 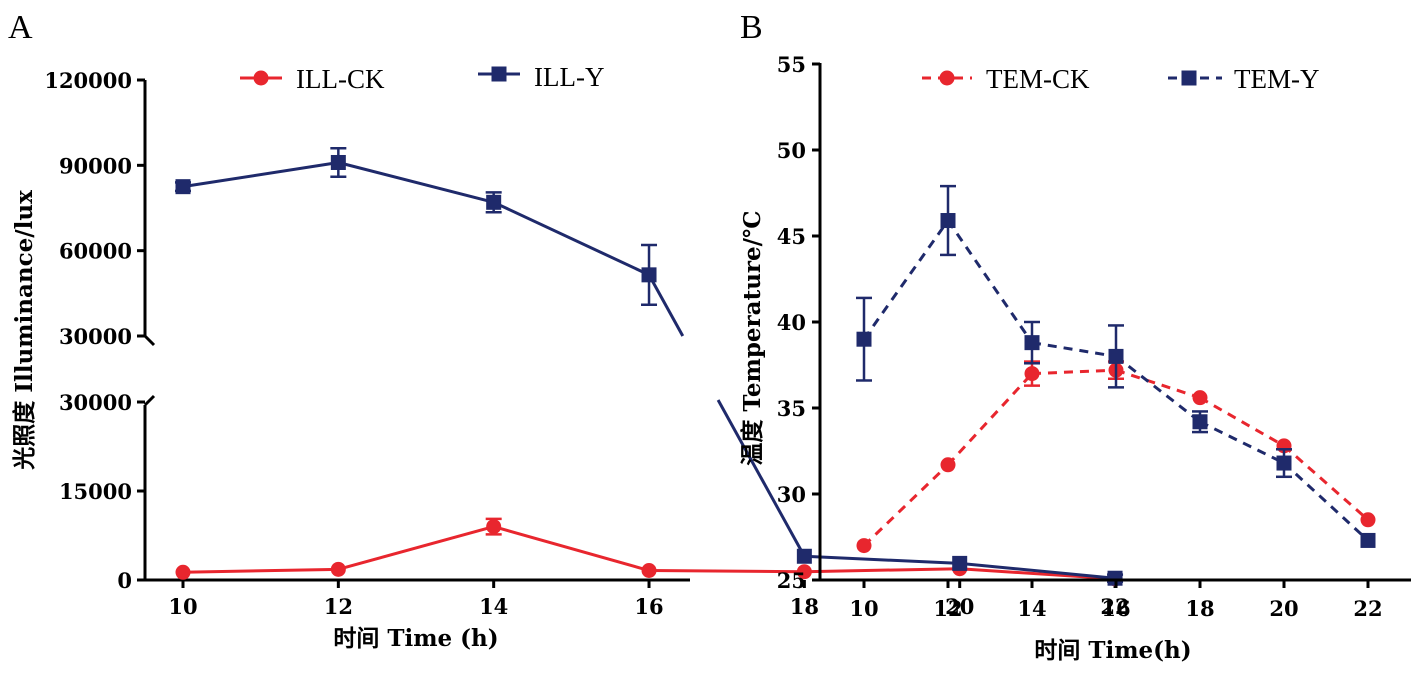 I want to click on panel-a-y-tick-label: 90000, so click(x=95, y=165).